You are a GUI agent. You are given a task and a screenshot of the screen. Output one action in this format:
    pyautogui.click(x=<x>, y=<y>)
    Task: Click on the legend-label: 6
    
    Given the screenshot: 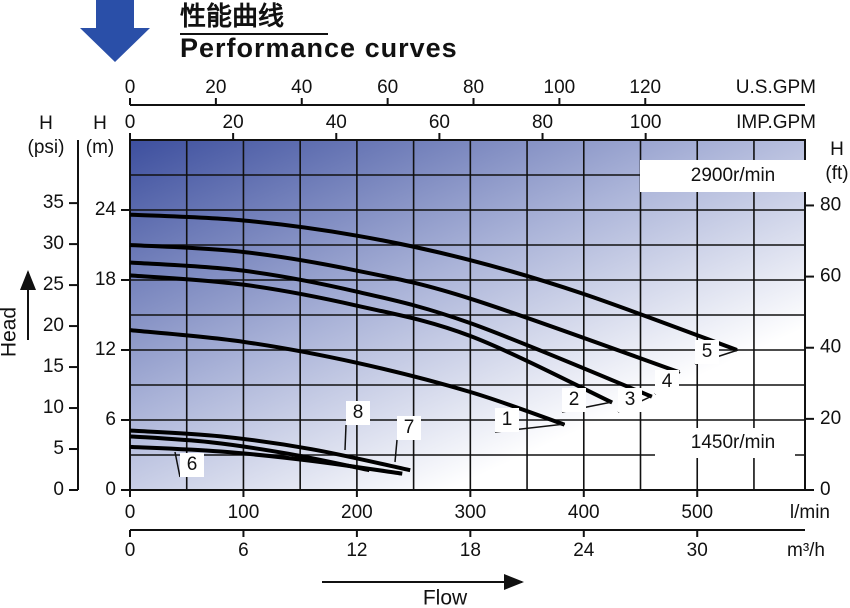 What is the action you would take?
    pyautogui.click(x=192, y=464)
    